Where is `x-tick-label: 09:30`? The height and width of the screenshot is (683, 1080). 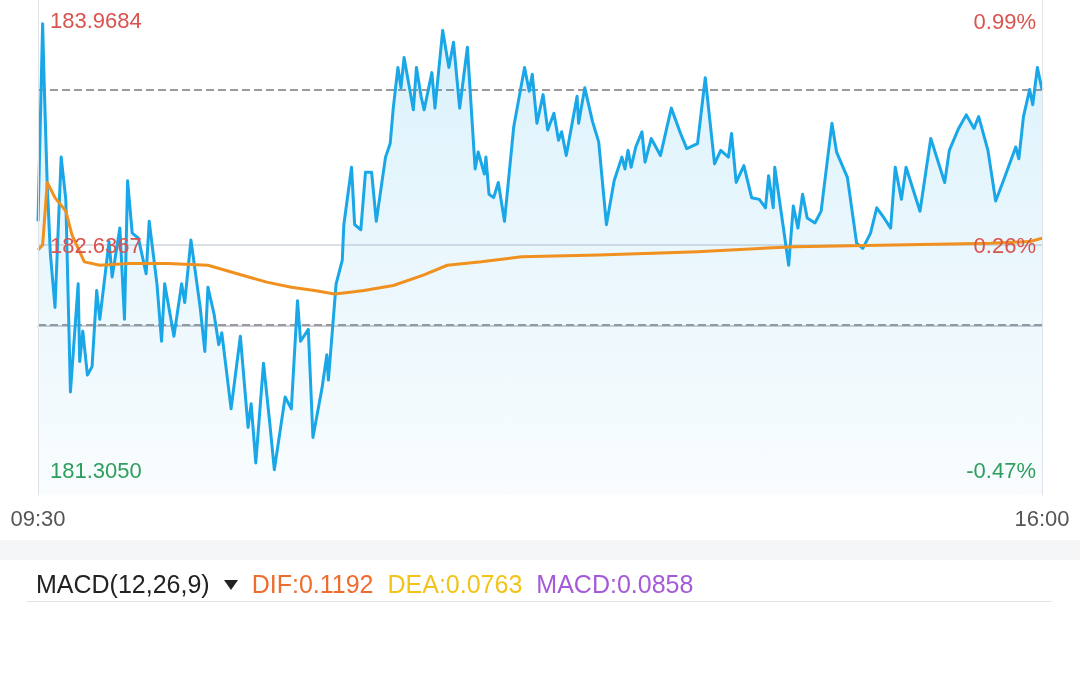
x-tick-label: 09:30 is located at coordinates (38, 518).